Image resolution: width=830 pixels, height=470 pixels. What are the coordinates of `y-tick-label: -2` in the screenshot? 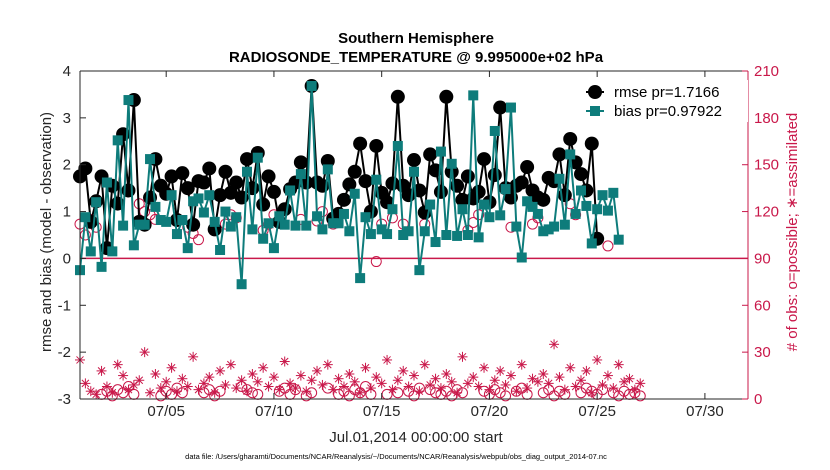 It's located at (64, 352).